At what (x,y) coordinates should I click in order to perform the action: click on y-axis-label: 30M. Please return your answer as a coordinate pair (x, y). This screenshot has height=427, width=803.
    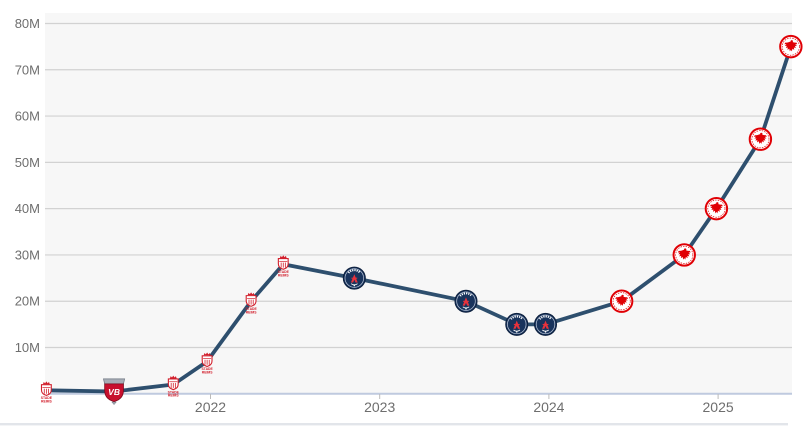
    Looking at the image, I should click on (27, 254).